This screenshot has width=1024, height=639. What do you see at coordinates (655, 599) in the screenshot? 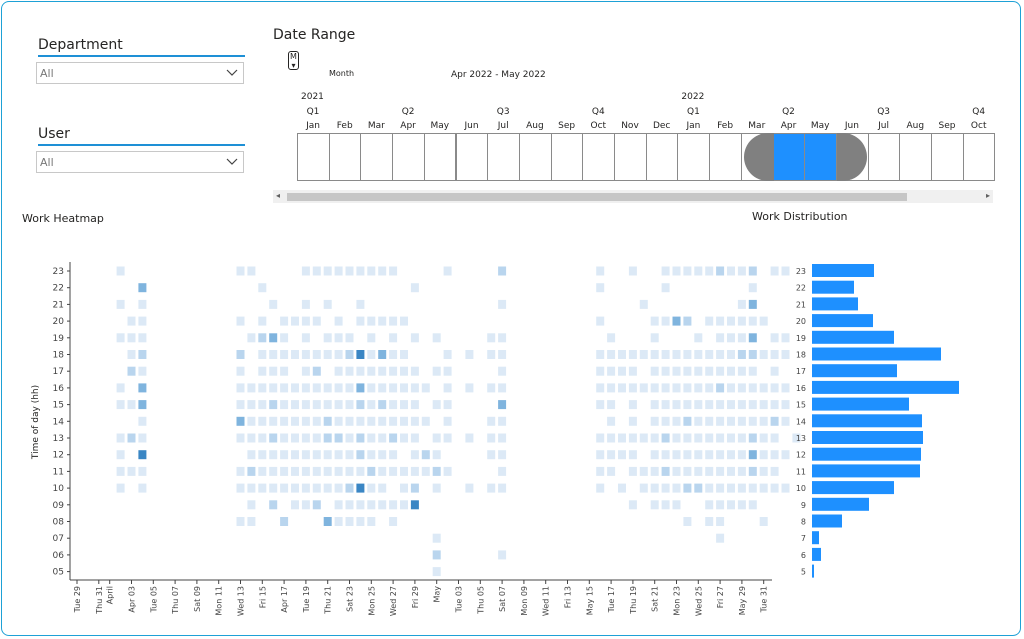
I see `heatmap-x-tick: Sat 21` at bounding box center [655, 599].